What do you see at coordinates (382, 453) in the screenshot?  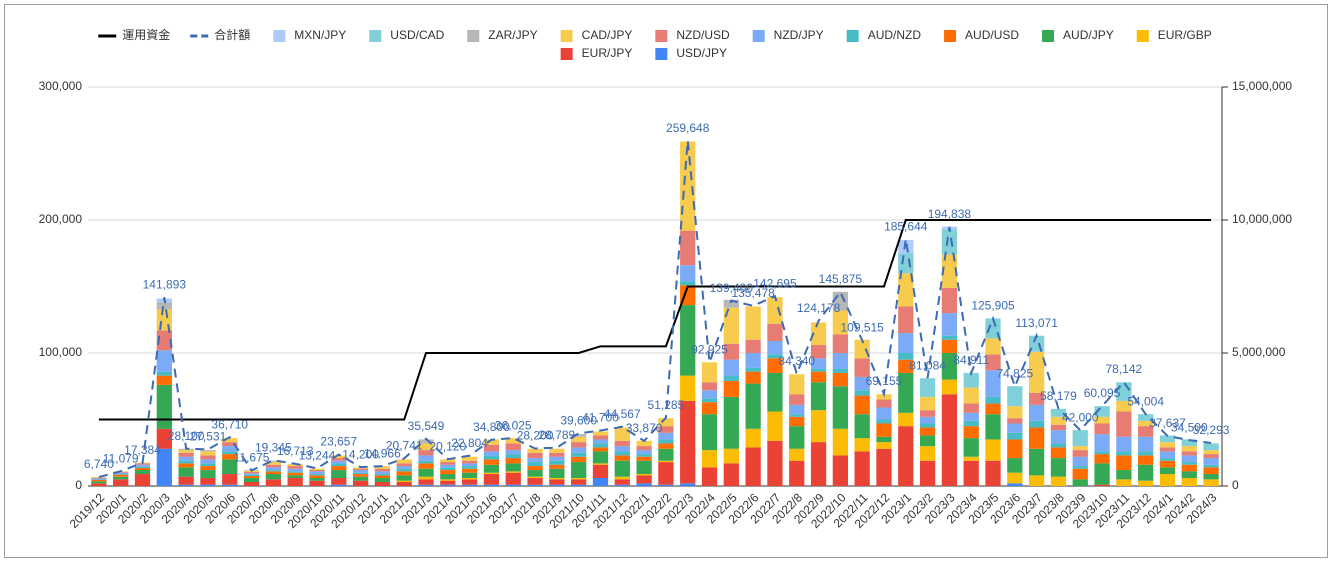 I see `data-label: 14,966` at bounding box center [382, 453].